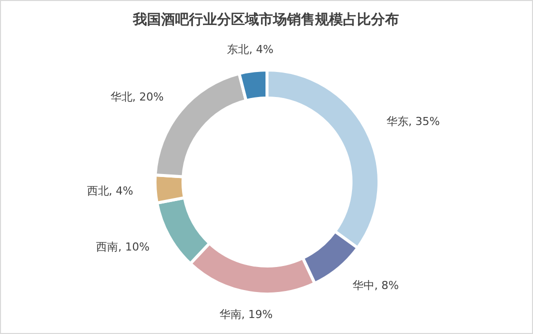 The image size is (533, 334). Describe the element at coordinates (121, 97) in the screenshot. I see `slice-label: 华北` at that location.